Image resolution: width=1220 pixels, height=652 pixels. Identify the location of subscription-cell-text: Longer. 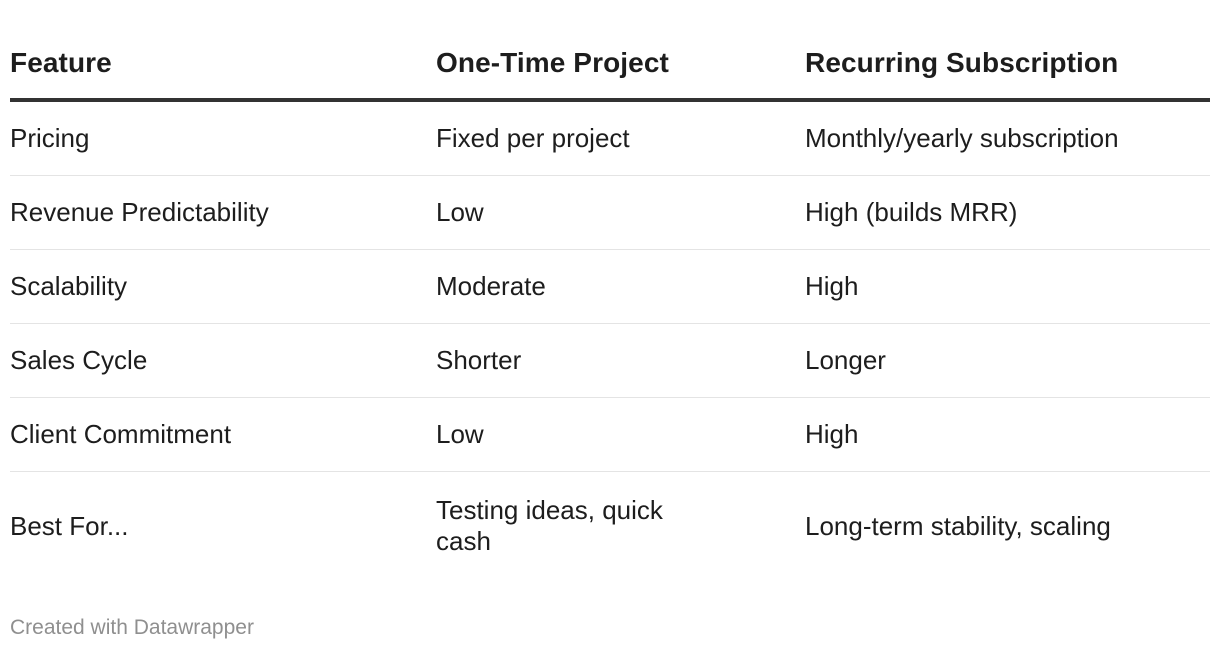
(845, 360).